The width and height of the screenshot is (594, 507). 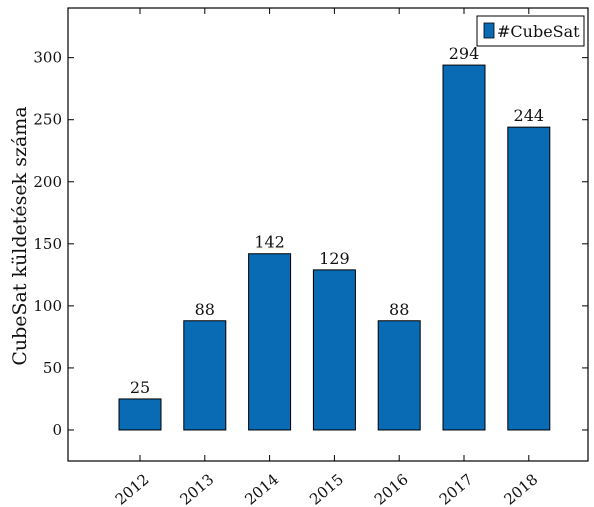 I want to click on legend-label: #CubeSat, so click(x=538, y=31).